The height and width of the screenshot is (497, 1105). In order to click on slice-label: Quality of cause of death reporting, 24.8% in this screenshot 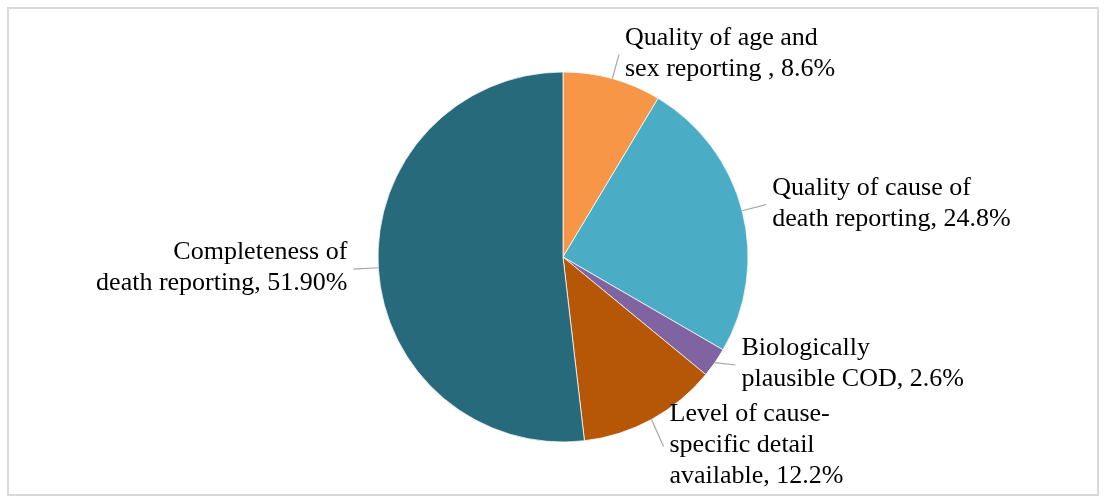, I will do `click(891, 201)`.